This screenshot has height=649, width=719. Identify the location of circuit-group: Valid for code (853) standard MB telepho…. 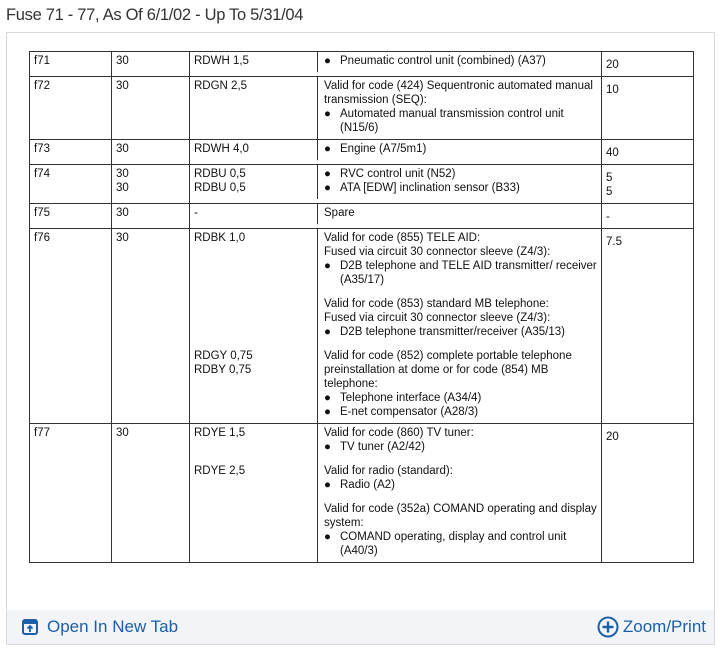
(395, 313).